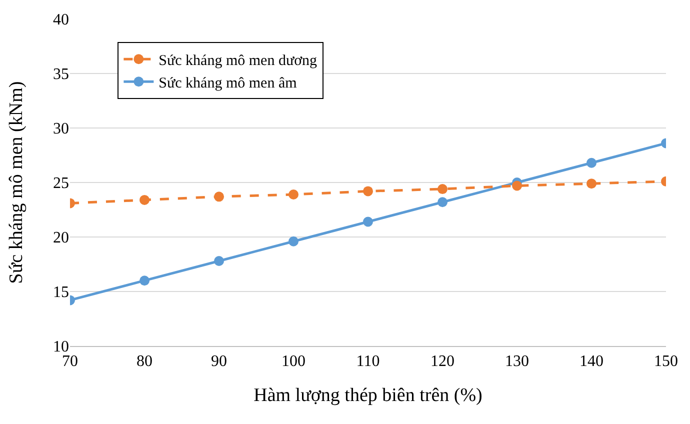 The height and width of the screenshot is (424, 690). What do you see at coordinates (61, 183) in the screenshot?
I see `y-tick-label: 25` at bounding box center [61, 183].